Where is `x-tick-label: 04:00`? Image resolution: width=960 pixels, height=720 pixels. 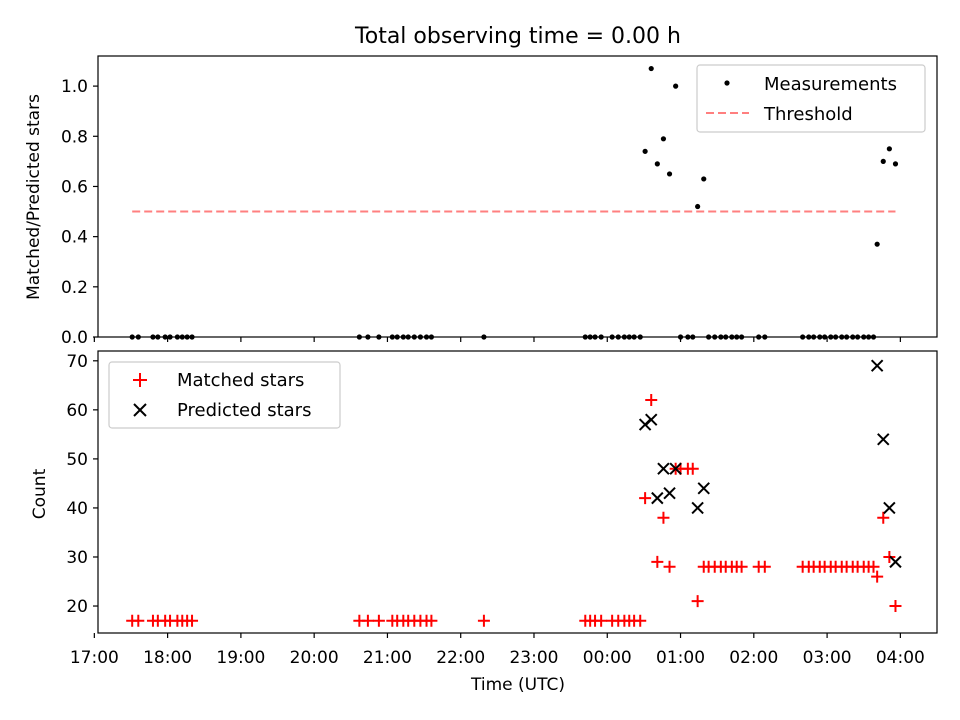 x-tick-label: 04:00 is located at coordinates (900, 658).